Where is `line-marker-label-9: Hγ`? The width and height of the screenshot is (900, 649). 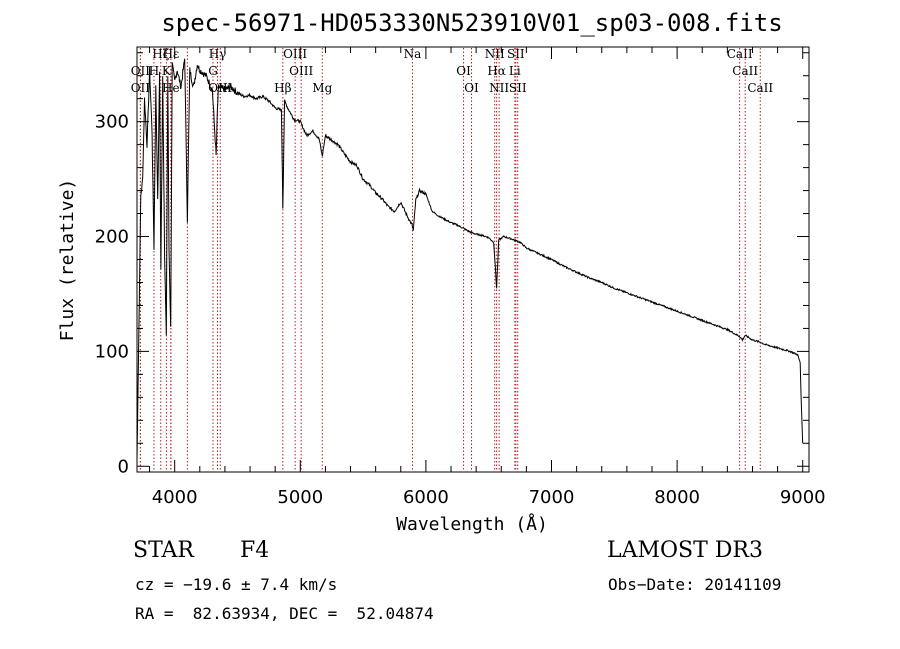
line-marker-label-9: Hγ is located at coordinates (218, 54).